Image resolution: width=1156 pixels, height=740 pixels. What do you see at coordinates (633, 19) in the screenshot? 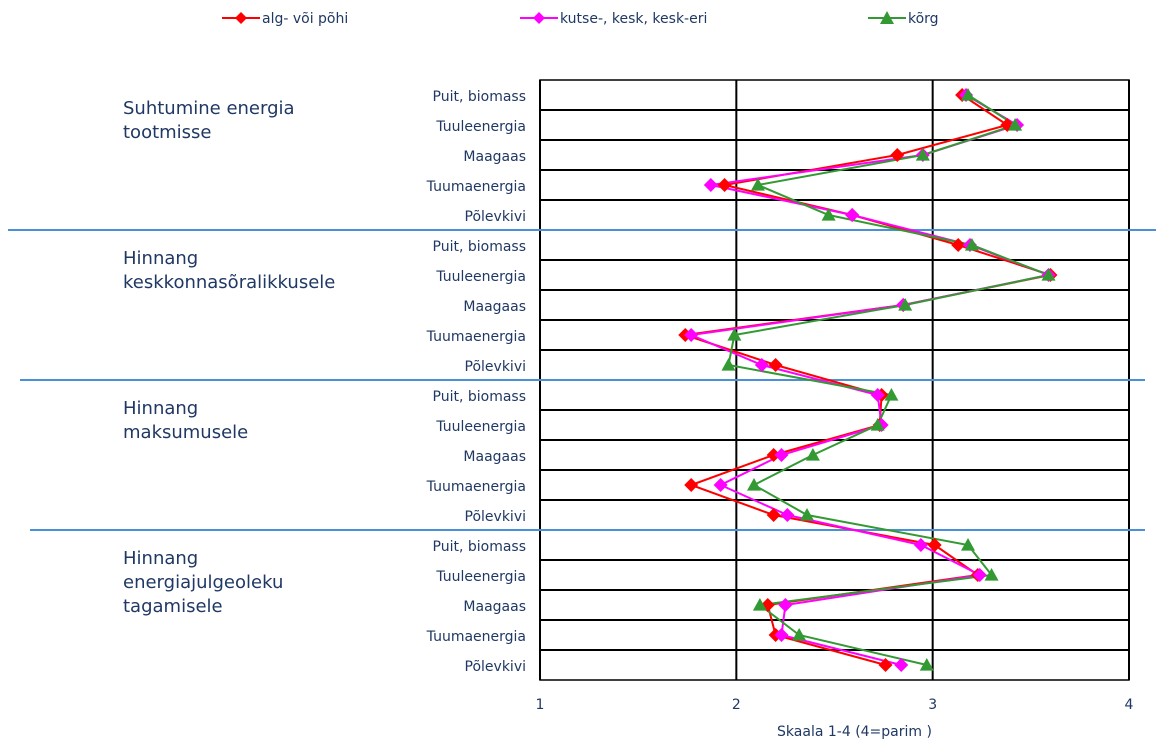
I see `legend-label: kutse-, kesk, kesk-eri` at bounding box center [633, 19].